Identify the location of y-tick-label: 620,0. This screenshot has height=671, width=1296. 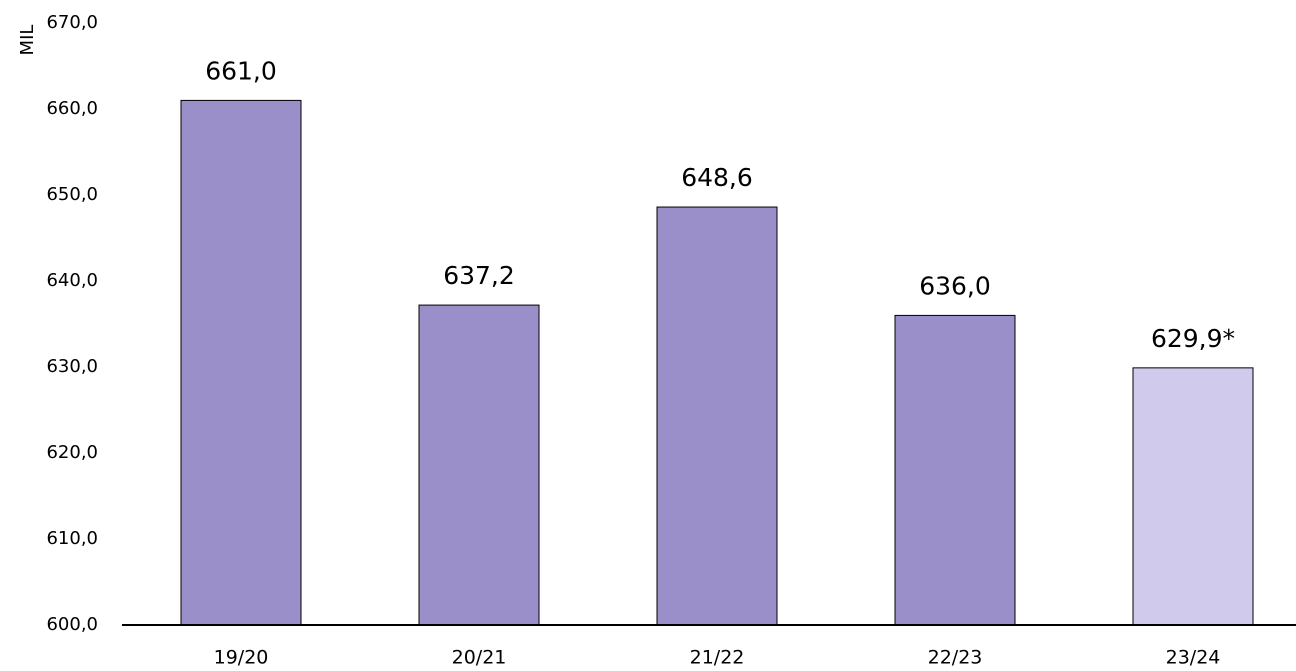
(72, 452).